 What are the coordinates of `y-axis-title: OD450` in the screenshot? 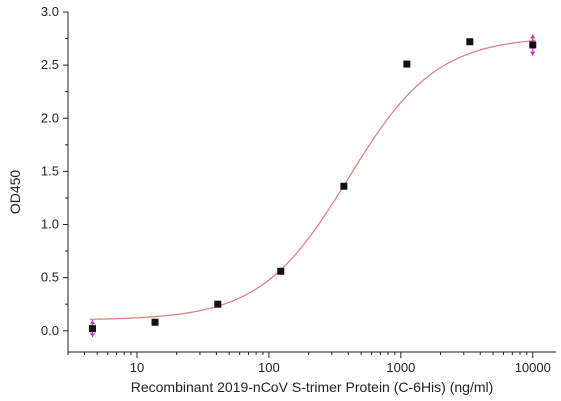 It's located at (15, 192).